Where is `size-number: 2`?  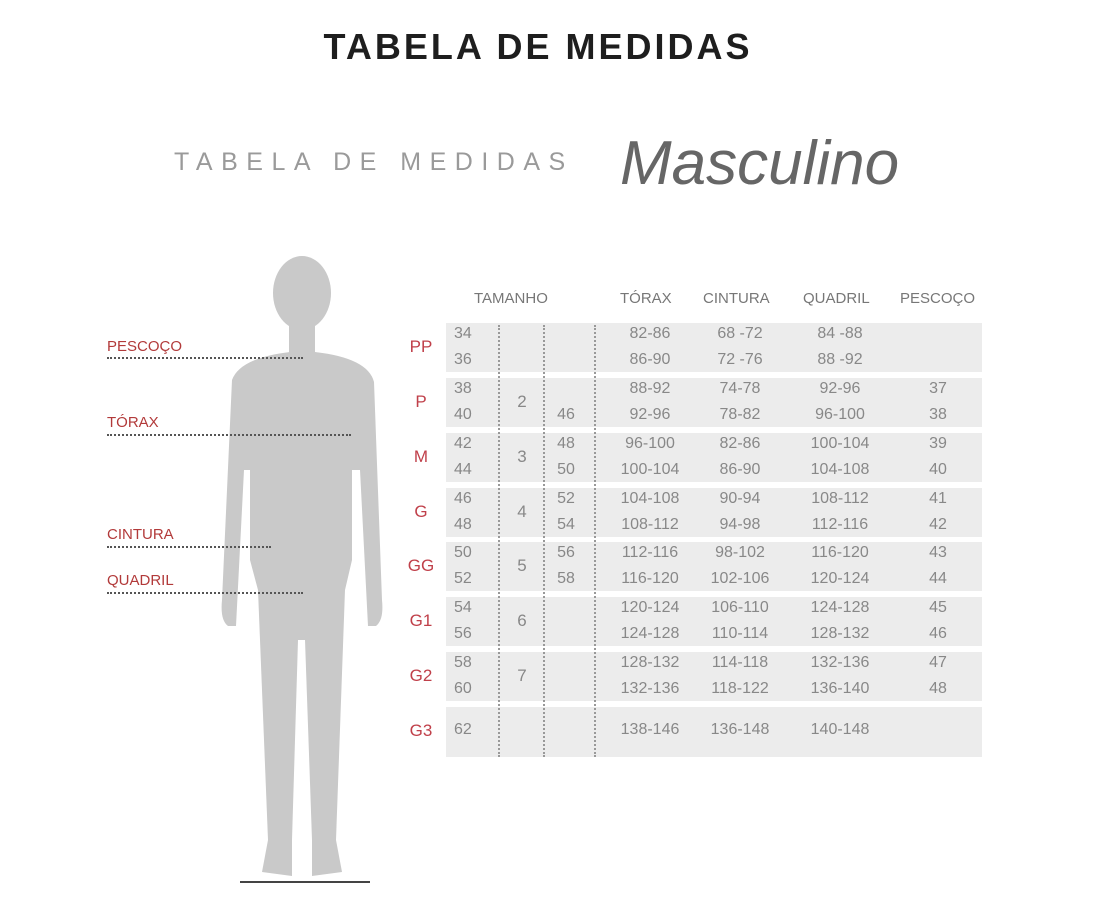 size-number: 2 is located at coordinates (522, 401).